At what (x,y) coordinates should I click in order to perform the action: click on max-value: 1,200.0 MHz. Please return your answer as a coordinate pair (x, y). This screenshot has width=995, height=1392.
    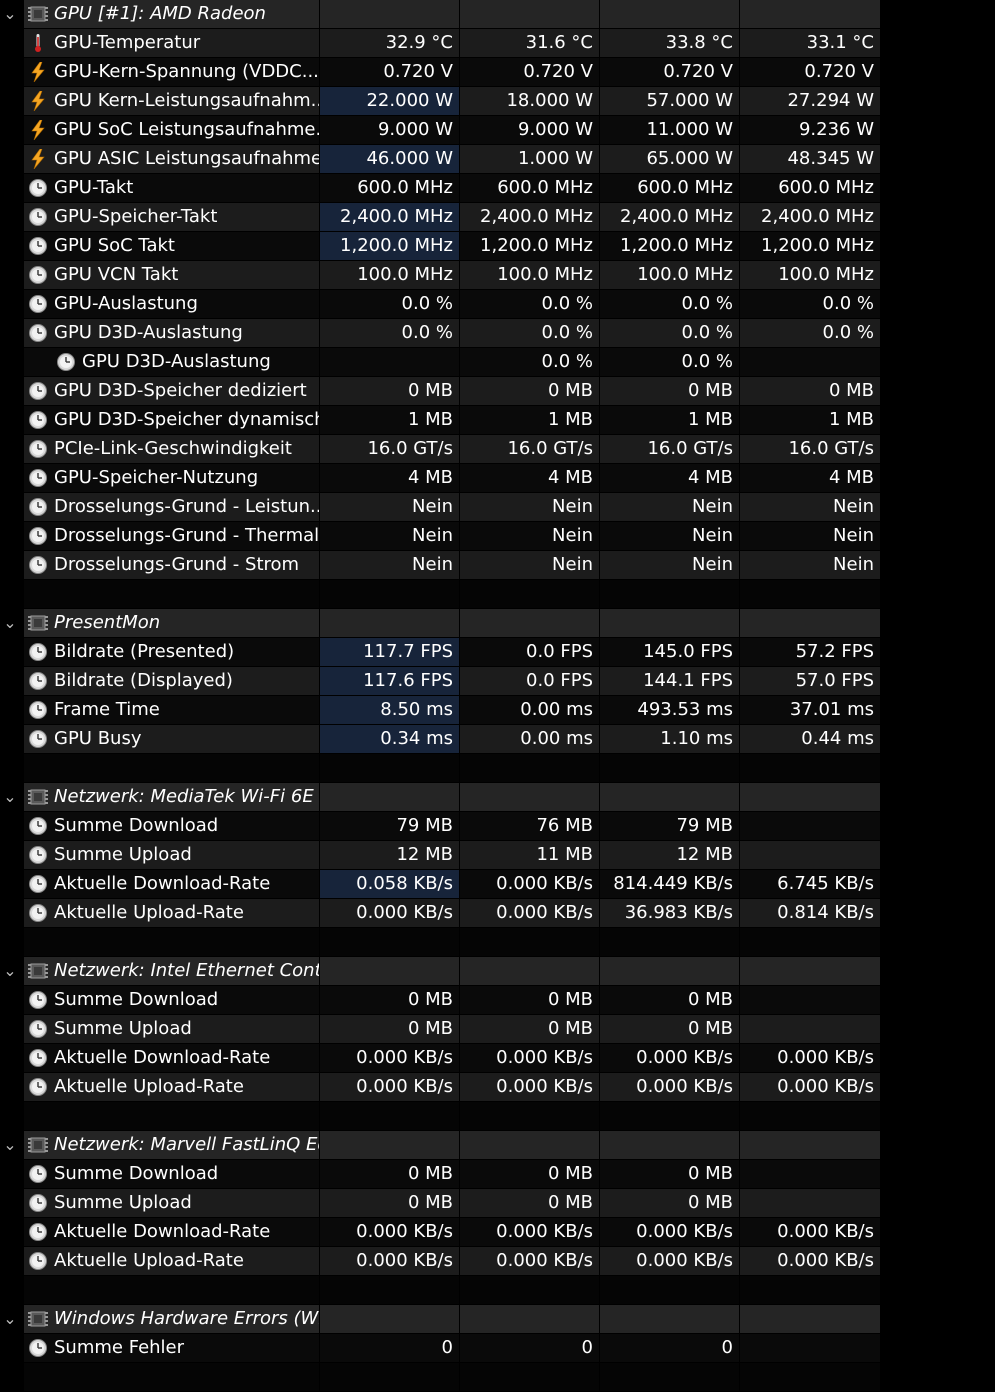
    Looking at the image, I should click on (669, 246).